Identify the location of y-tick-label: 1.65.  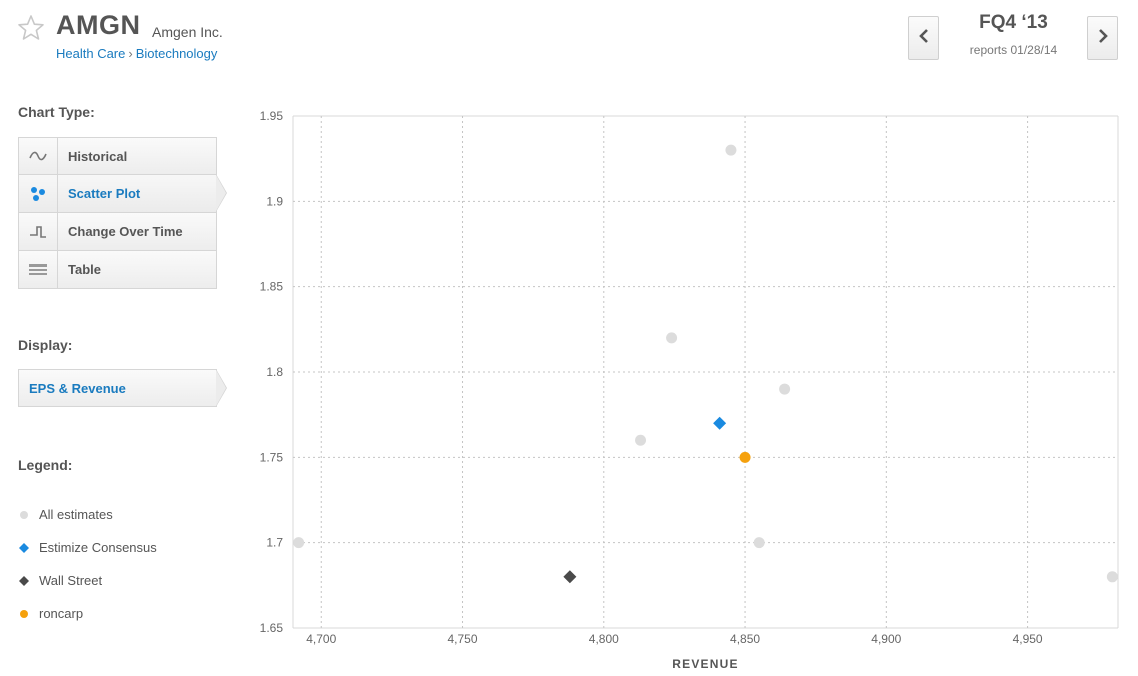
(272, 628).